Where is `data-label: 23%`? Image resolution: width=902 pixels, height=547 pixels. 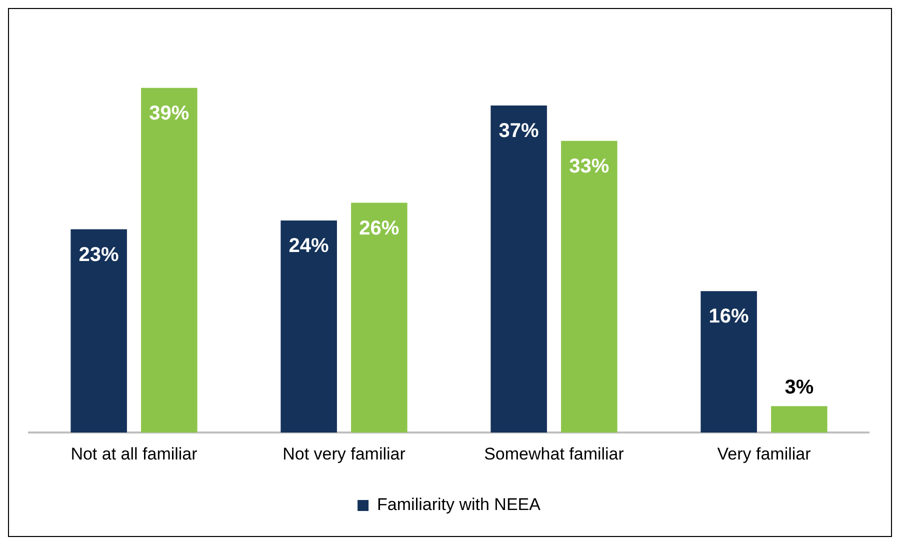 data-label: 23% is located at coordinates (99, 255).